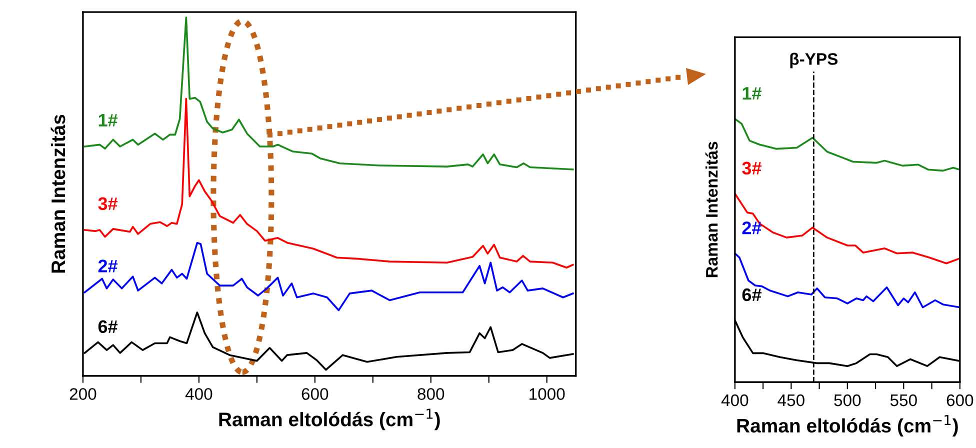 The width and height of the screenshot is (976, 448). Describe the element at coordinates (791, 400) in the screenshot. I see `x-tick-label: 450` at that location.